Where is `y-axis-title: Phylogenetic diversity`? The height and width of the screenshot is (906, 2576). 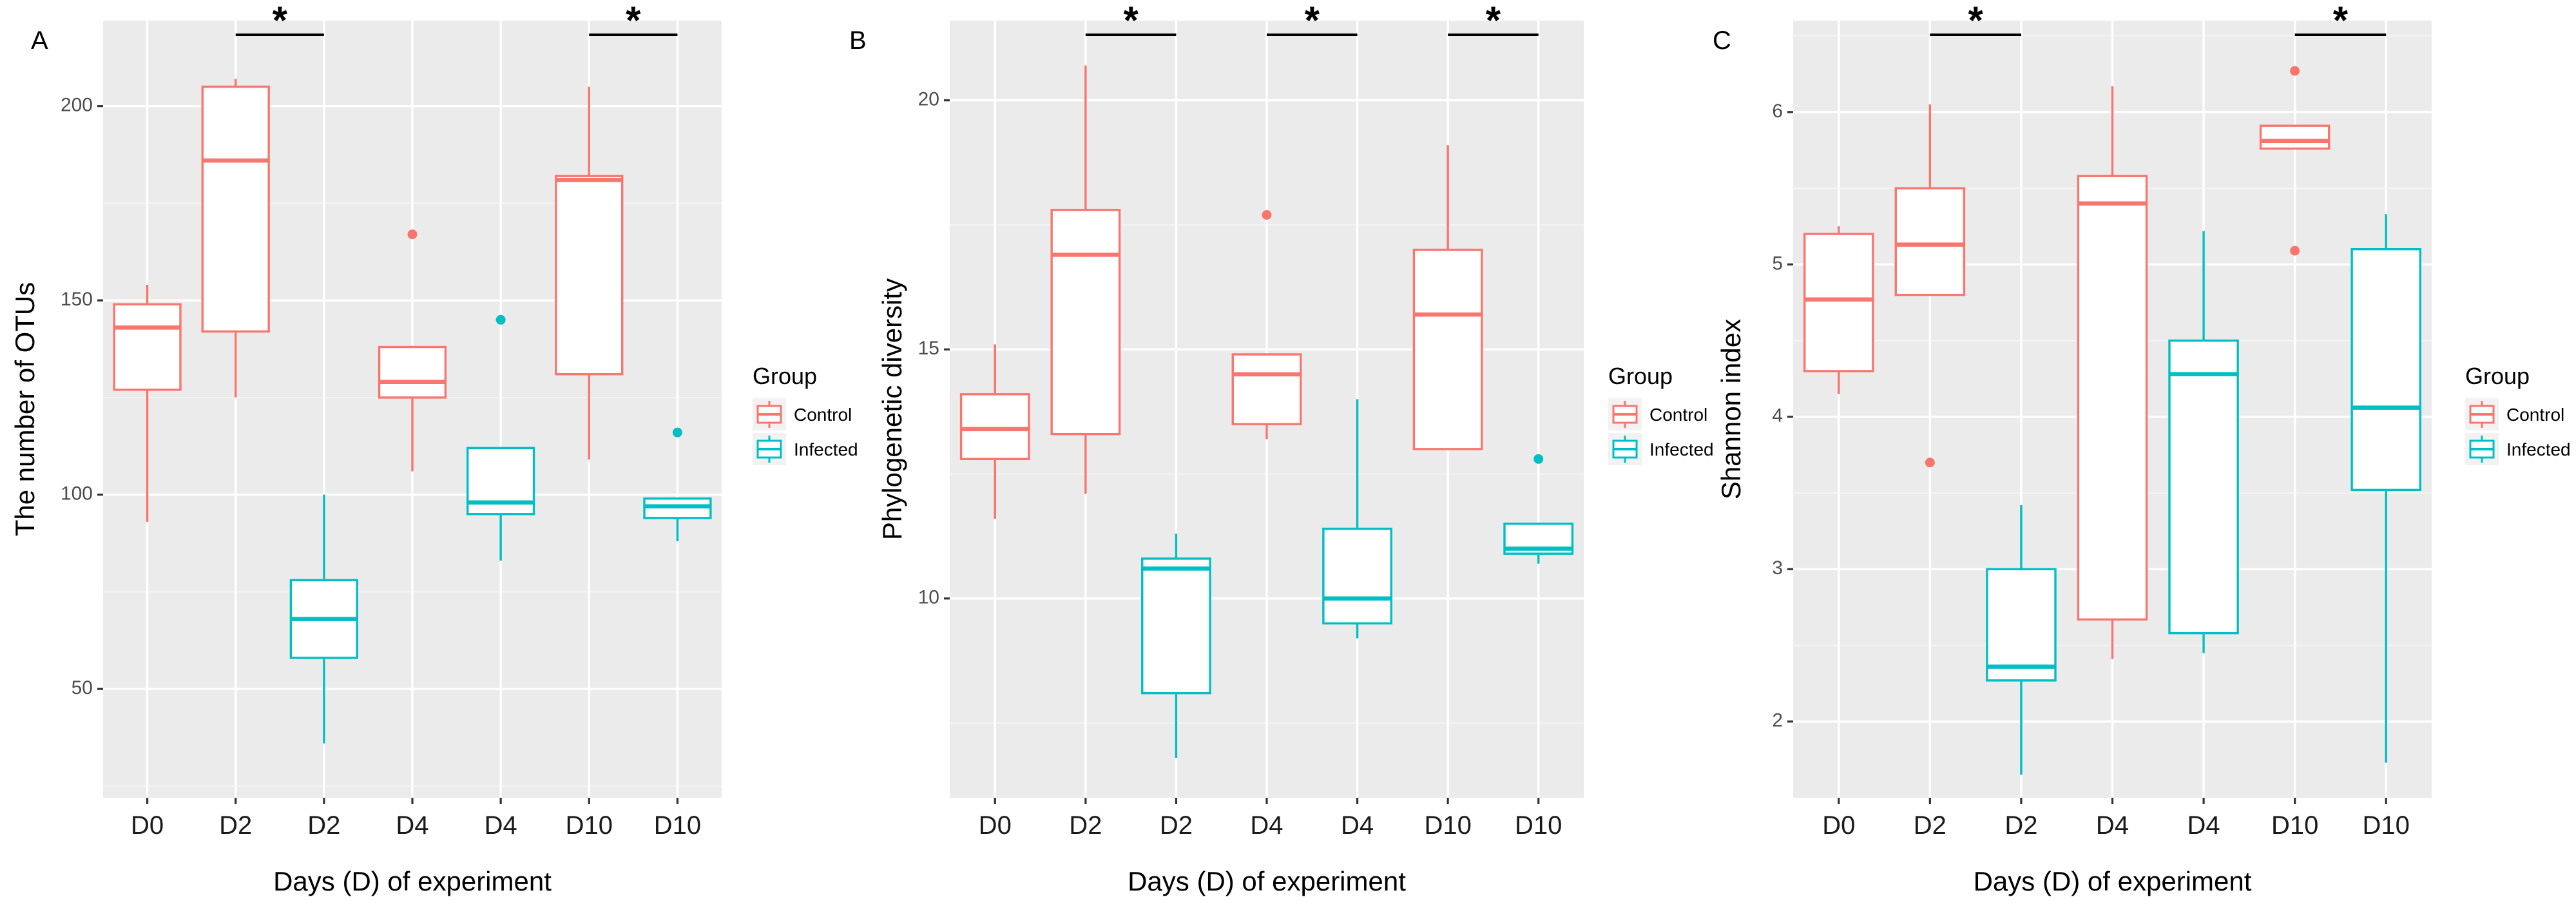
y-axis-title: Phylogenetic diversity is located at coordinates (892, 409).